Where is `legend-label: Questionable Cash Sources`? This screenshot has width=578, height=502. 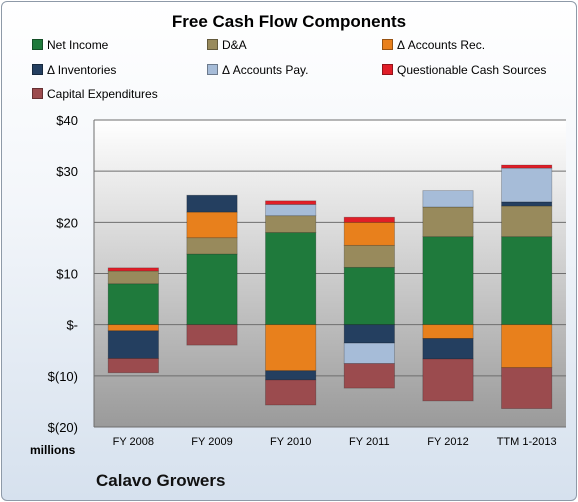 legend-label: Questionable Cash Sources is located at coordinates (472, 70).